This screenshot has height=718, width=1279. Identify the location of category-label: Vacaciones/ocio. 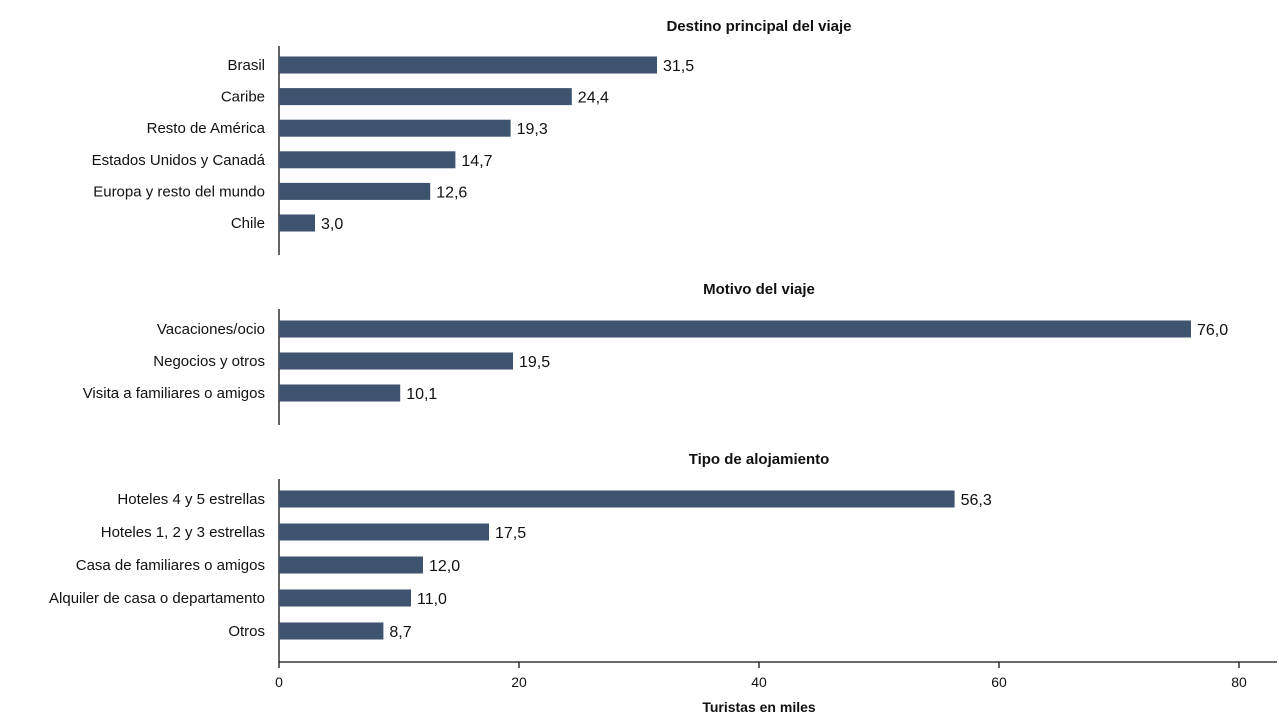
(211, 329).